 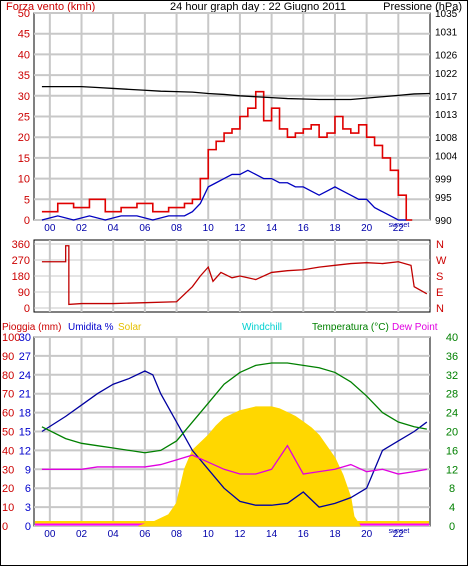 I want to click on y-tick-rain: 60, so click(x=8, y=414).